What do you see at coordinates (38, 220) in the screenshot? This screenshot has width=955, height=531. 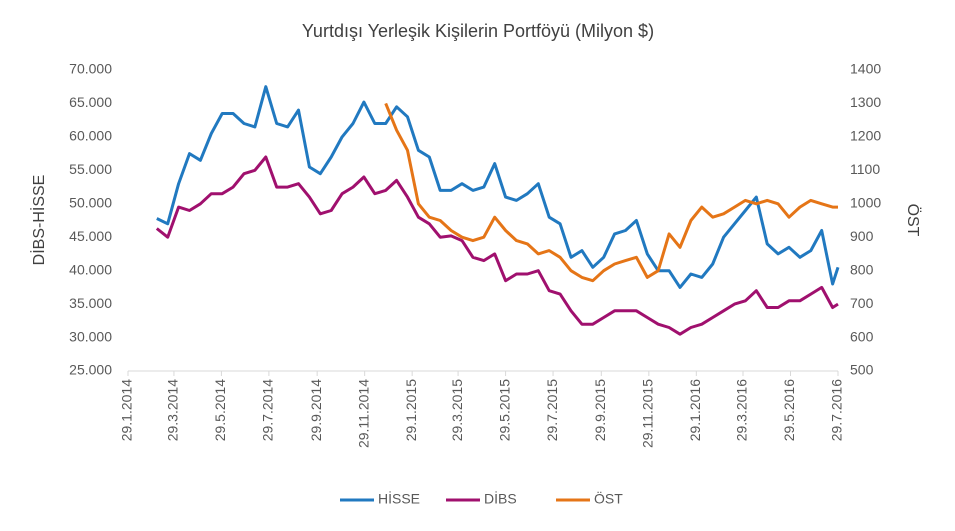 I see `y-axis-title: DİBS-HİSSE` at bounding box center [38, 220].